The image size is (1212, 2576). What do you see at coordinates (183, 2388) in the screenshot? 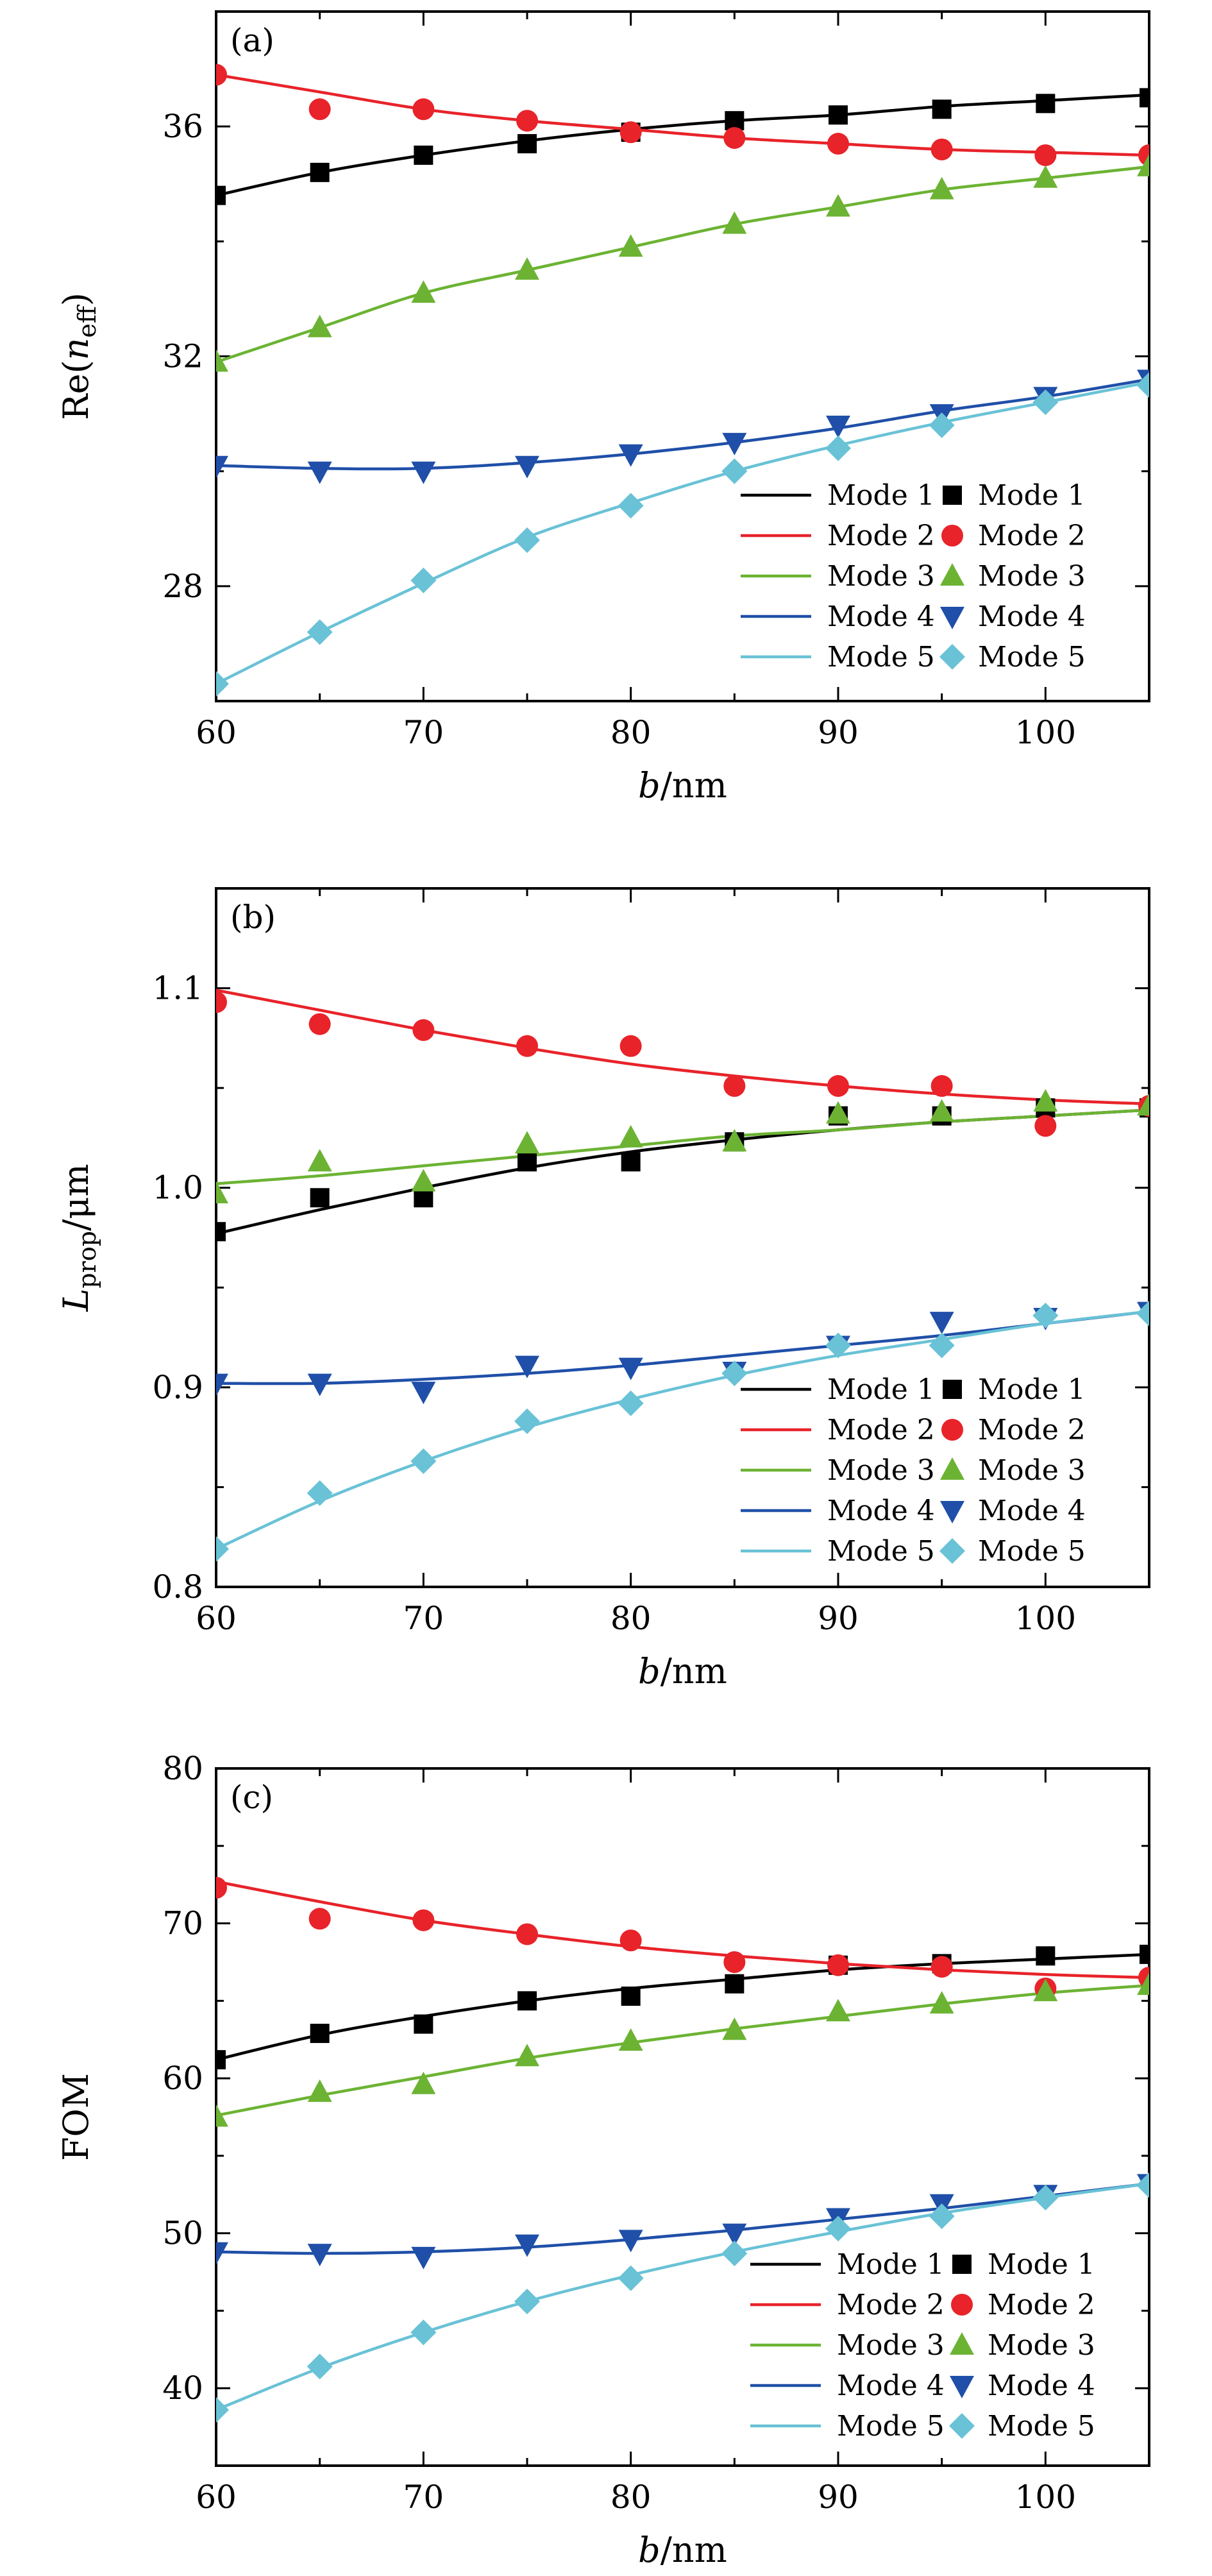
I see `y-tick-label: 40` at bounding box center [183, 2388].